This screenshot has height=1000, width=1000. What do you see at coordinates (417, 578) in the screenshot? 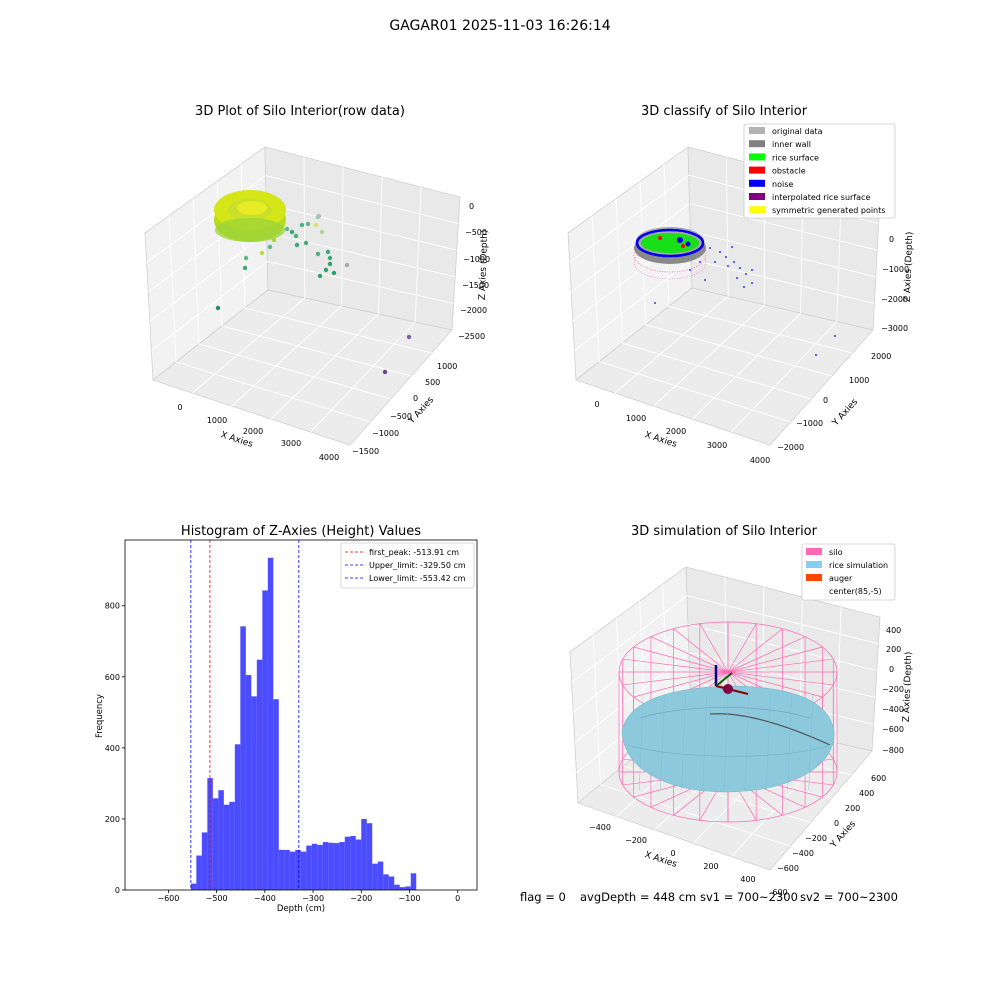
I see `legend-lower-limit: Lower_limit: -553.42 cm` at bounding box center [417, 578].